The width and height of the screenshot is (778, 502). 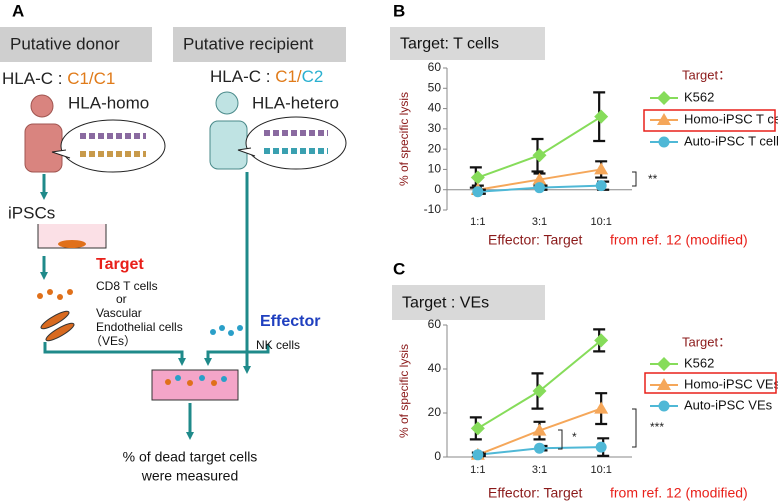 I want to click on y-tick-label: 50, so click(x=435, y=87).